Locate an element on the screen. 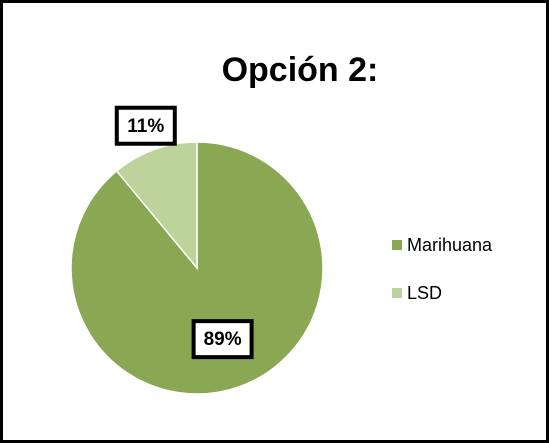 Image resolution: width=549 pixels, height=443 pixels. data-label: 89% is located at coordinates (223, 339).